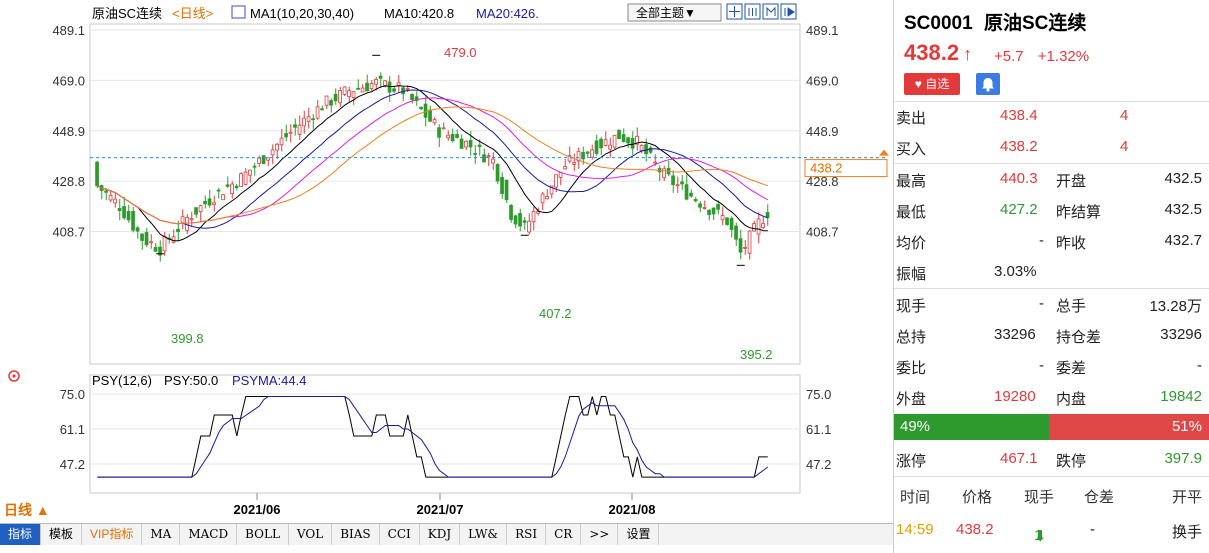 The height and width of the screenshot is (553, 1209). I want to click on prev-settle-value: 432.5, so click(1183, 209).